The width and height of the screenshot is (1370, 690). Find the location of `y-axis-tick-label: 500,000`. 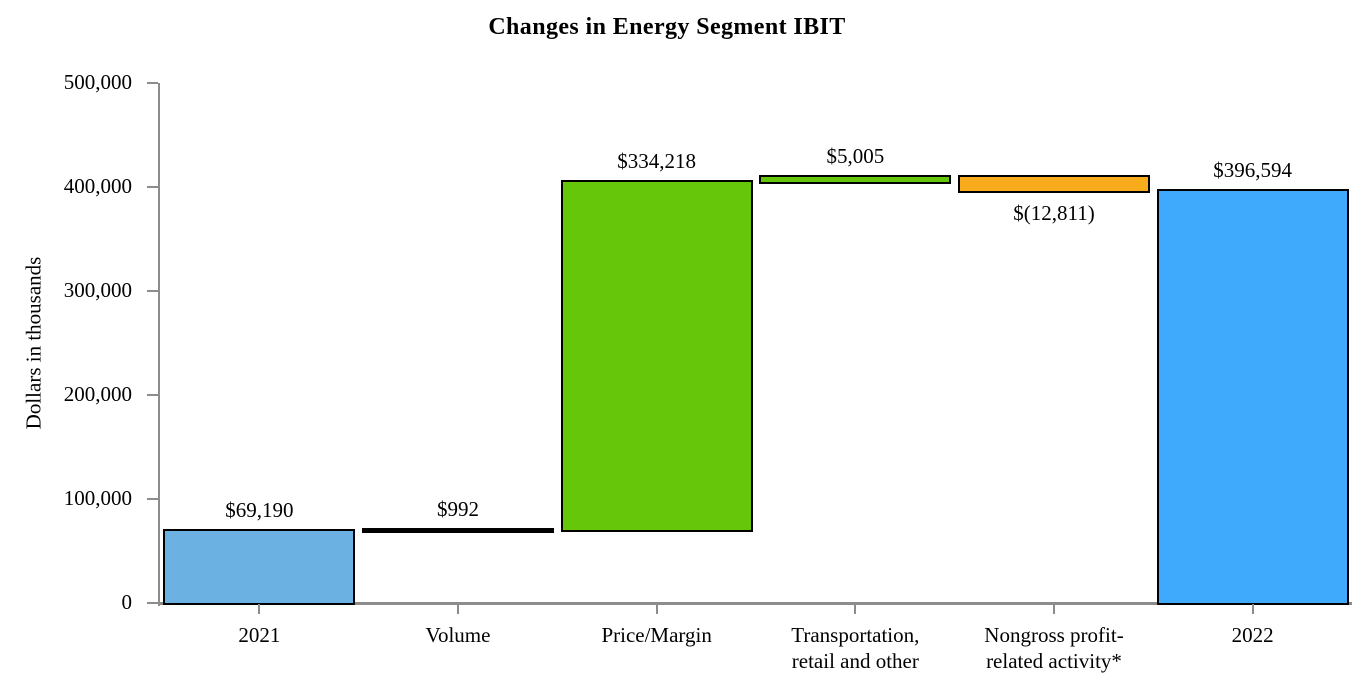

y-axis-tick-label: 500,000 is located at coordinates (97, 82).